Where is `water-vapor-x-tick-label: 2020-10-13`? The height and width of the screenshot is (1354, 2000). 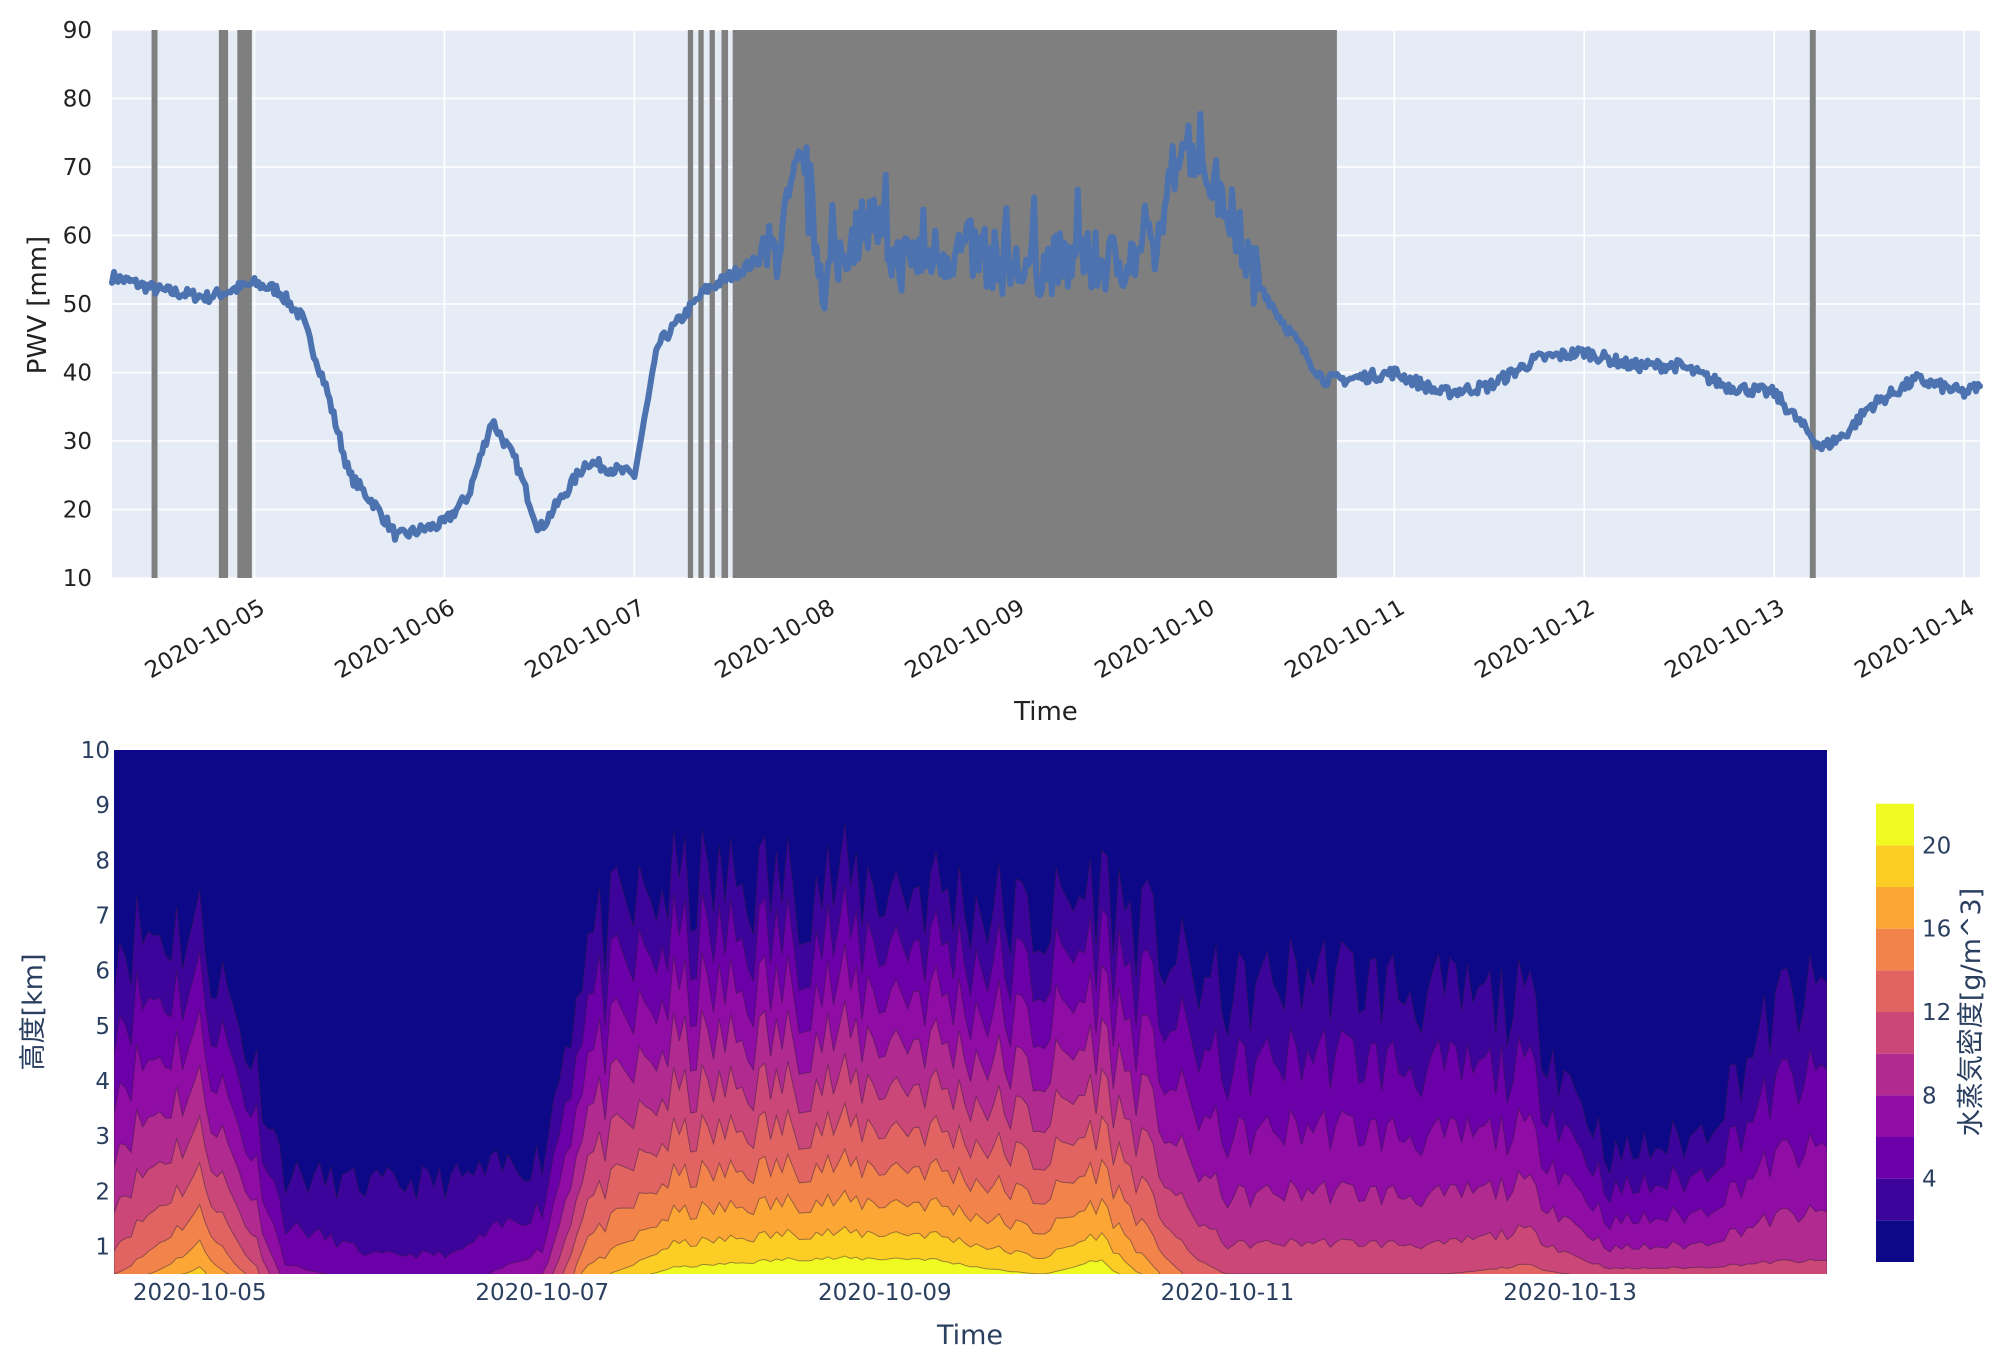
water-vapor-x-tick-label: 2020-10-13 is located at coordinates (1570, 1293).